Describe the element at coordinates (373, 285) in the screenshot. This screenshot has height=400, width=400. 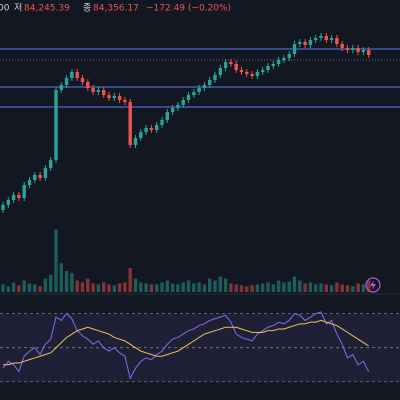
I see `alert-bolt` at that location.